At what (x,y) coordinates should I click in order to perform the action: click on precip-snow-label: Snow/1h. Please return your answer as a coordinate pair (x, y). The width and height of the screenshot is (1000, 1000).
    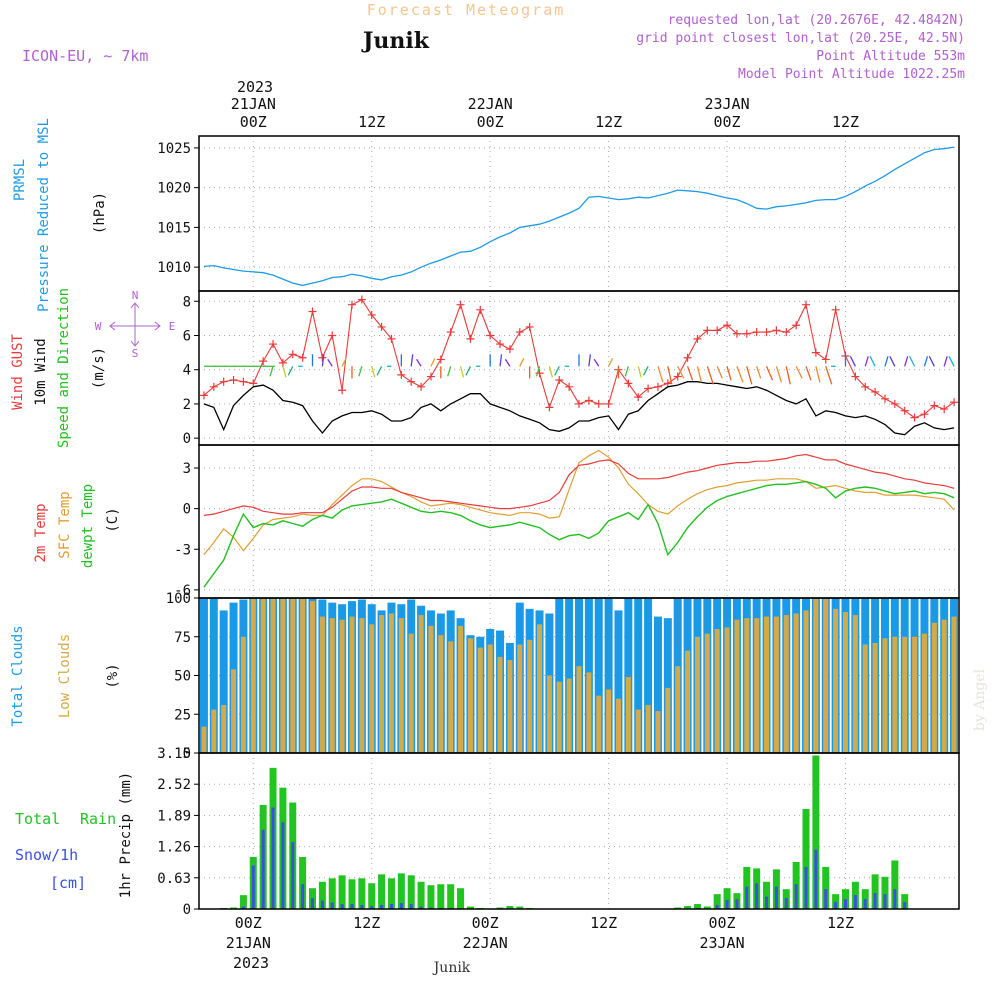
    Looking at the image, I should click on (46, 855).